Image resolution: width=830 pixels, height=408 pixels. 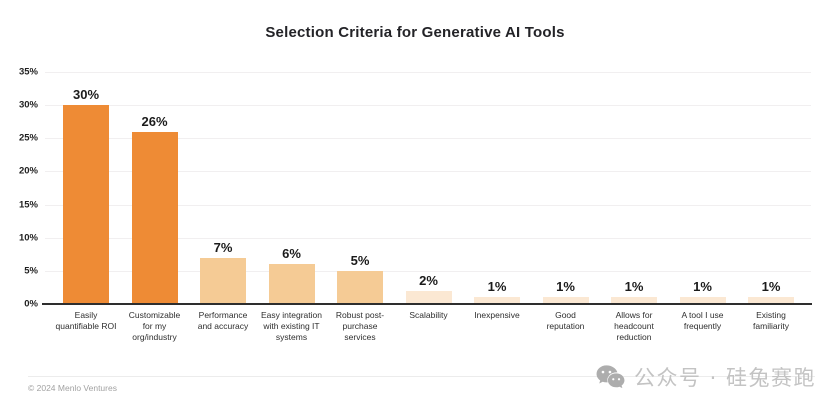 I want to click on x-axis-category-label: Performance and accuracy, so click(x=223, y=321).